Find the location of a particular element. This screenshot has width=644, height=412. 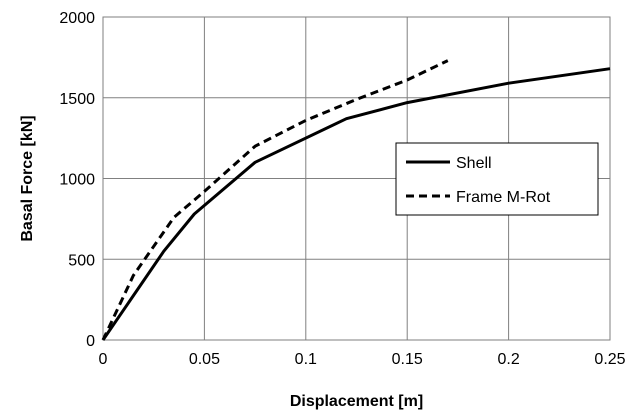

y-axis-title: Basal Force [kN] is located at coordinates (27, 178).